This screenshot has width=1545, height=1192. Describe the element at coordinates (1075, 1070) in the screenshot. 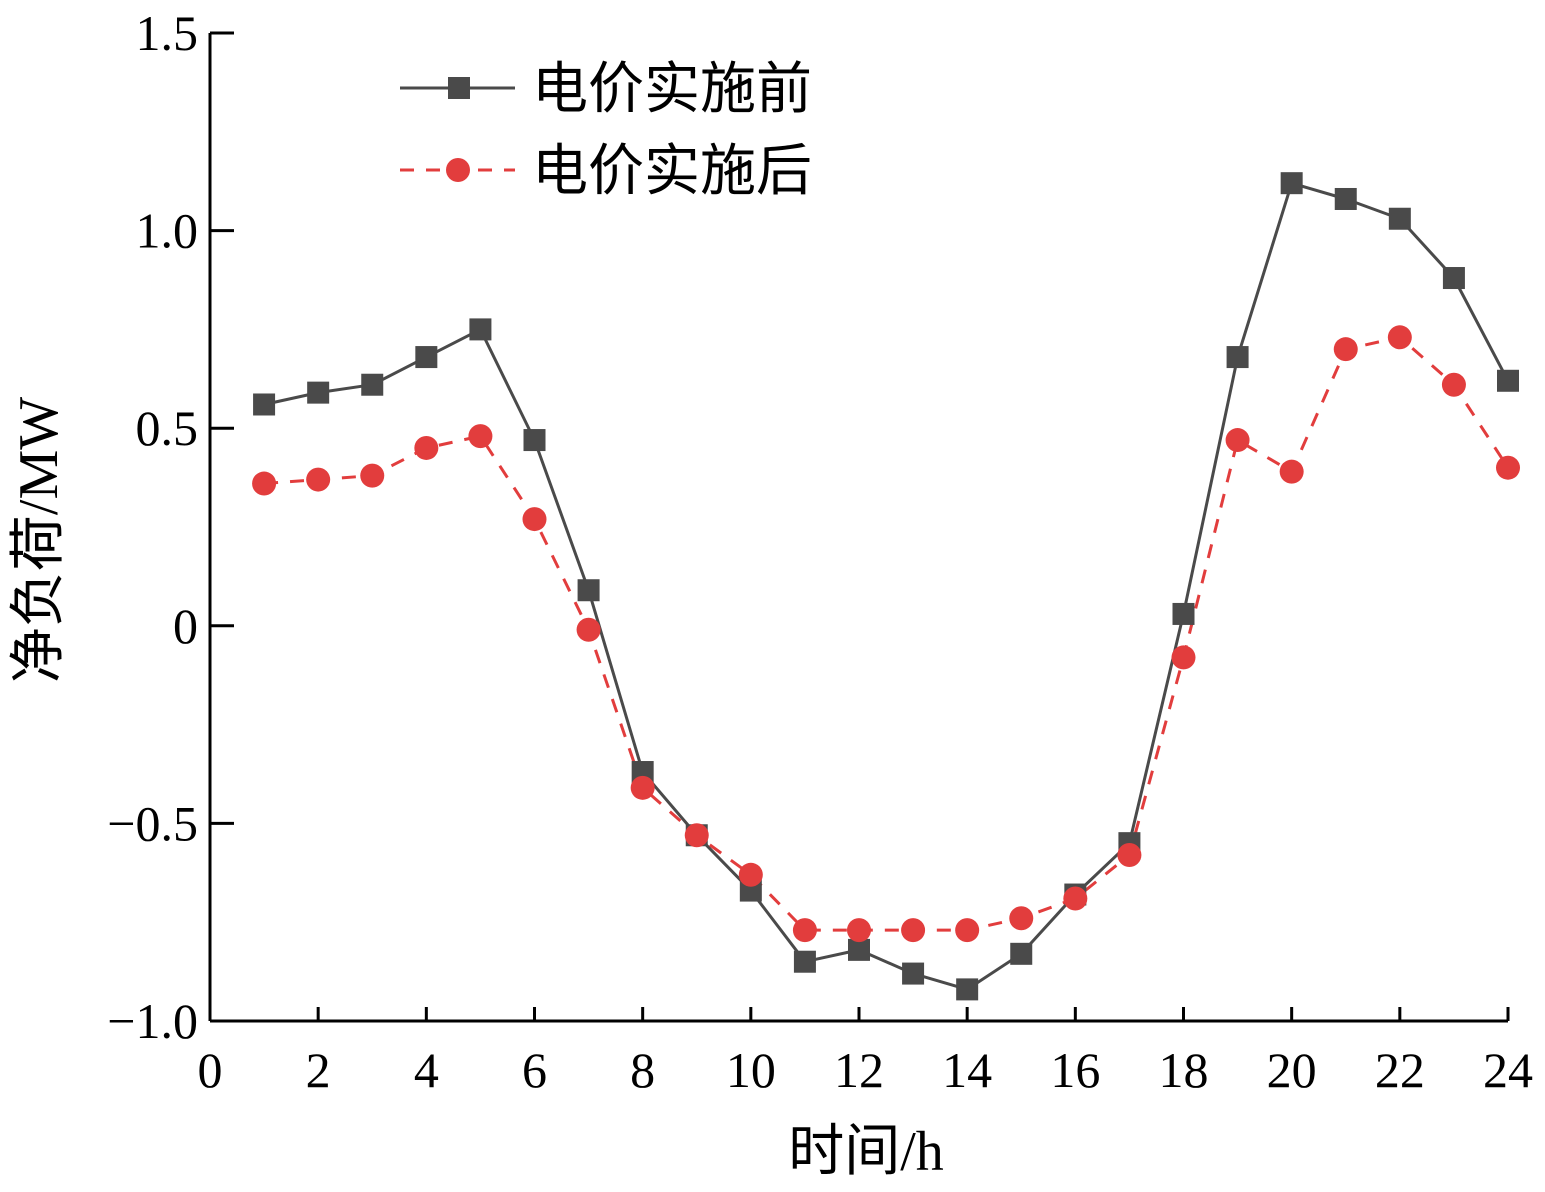

I see `x-tick-label: 16` at that location.